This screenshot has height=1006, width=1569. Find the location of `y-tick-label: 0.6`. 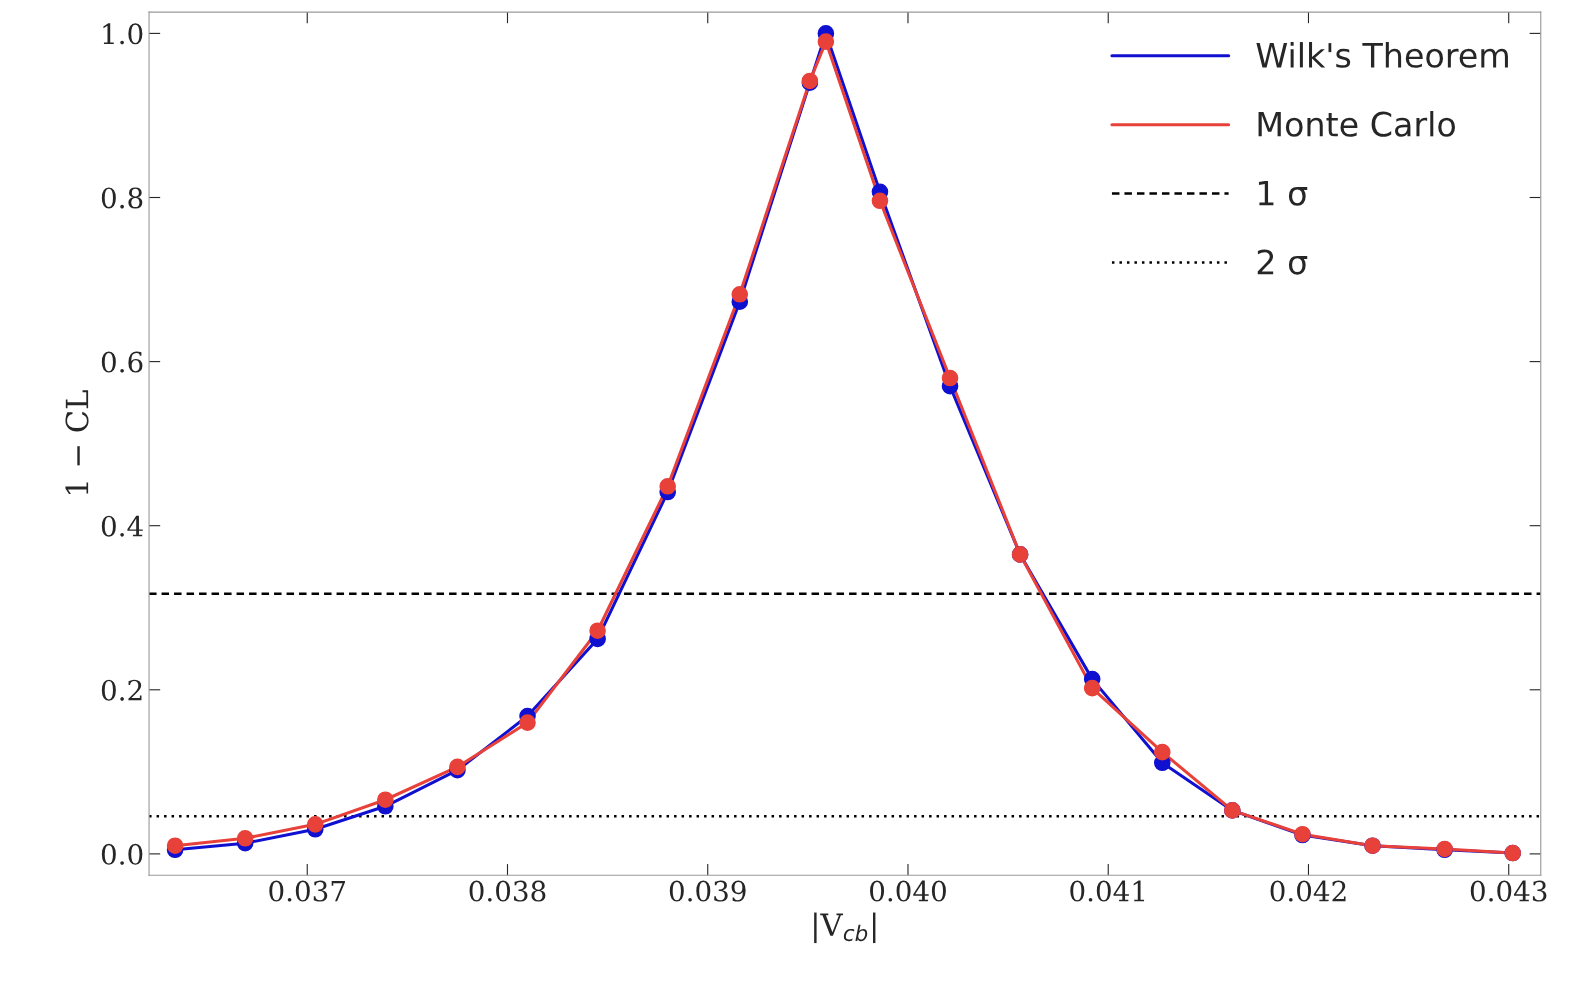

y-tick-label: 0.6 is located at coordinates (122, 362).